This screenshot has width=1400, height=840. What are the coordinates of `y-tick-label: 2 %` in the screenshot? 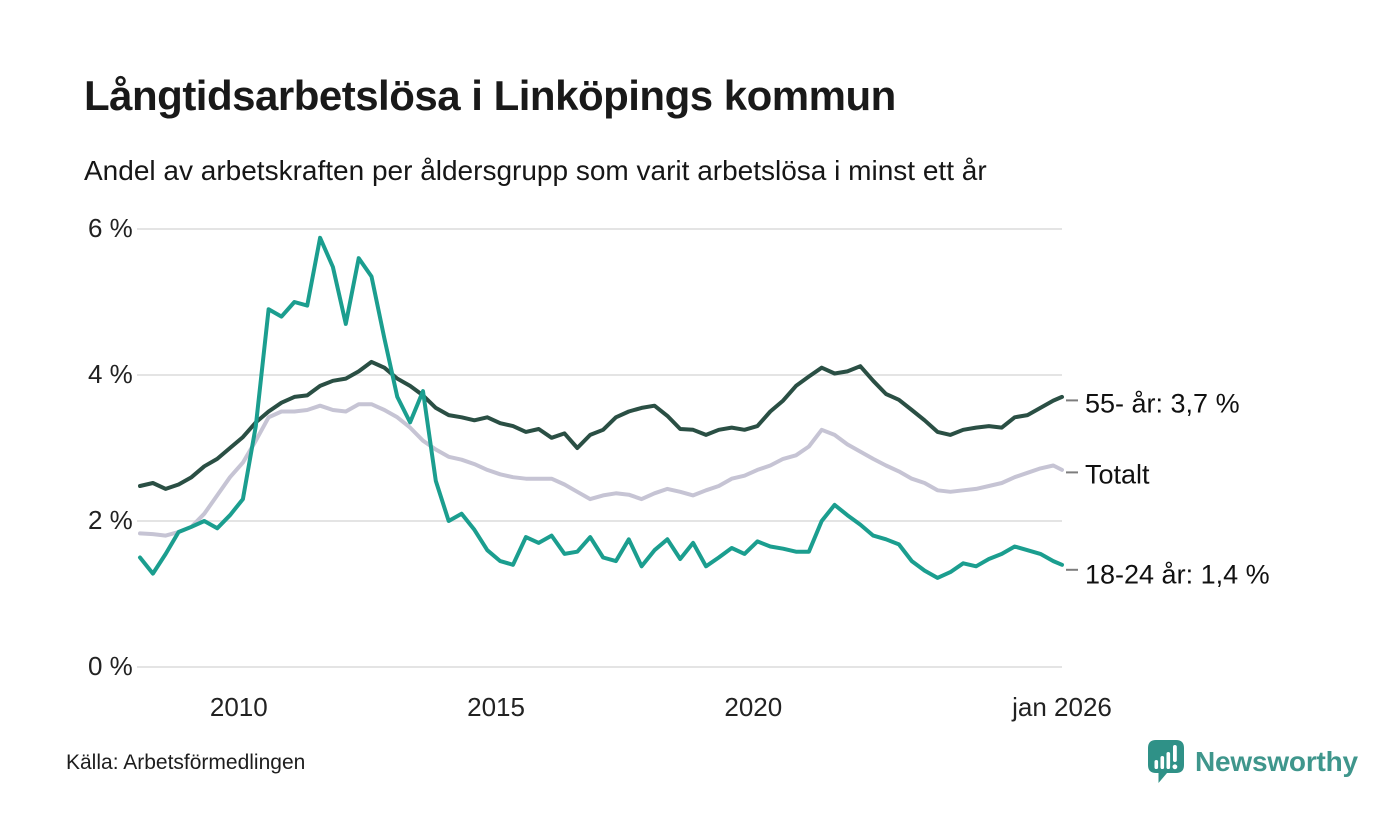 It's located at (110, 519).